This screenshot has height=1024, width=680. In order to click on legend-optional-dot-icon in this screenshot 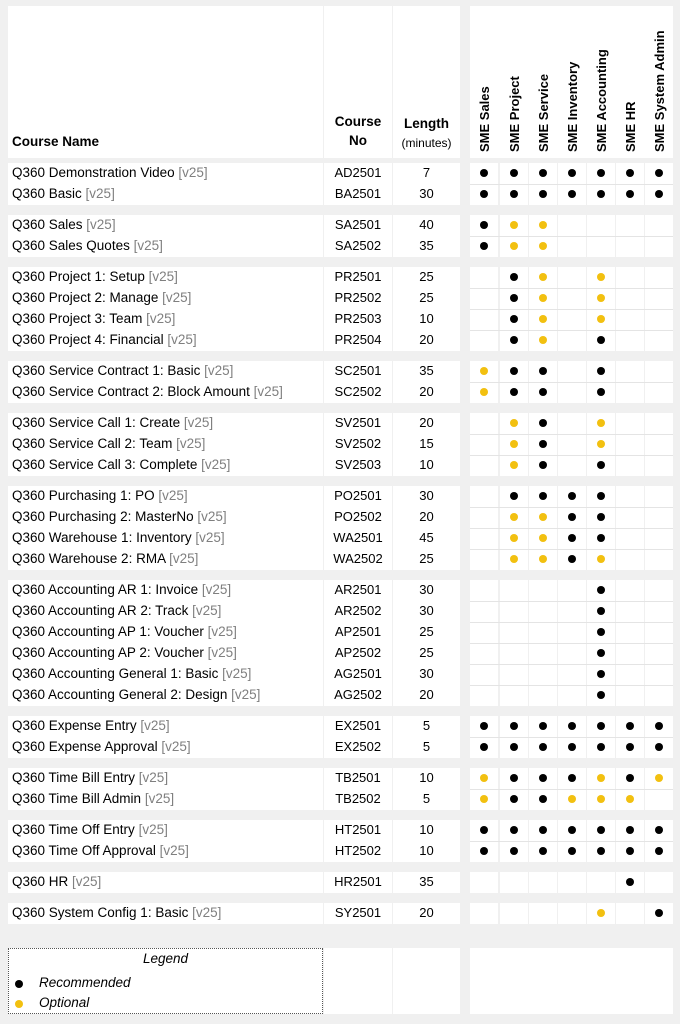, I will do `click(19, 1004)`.